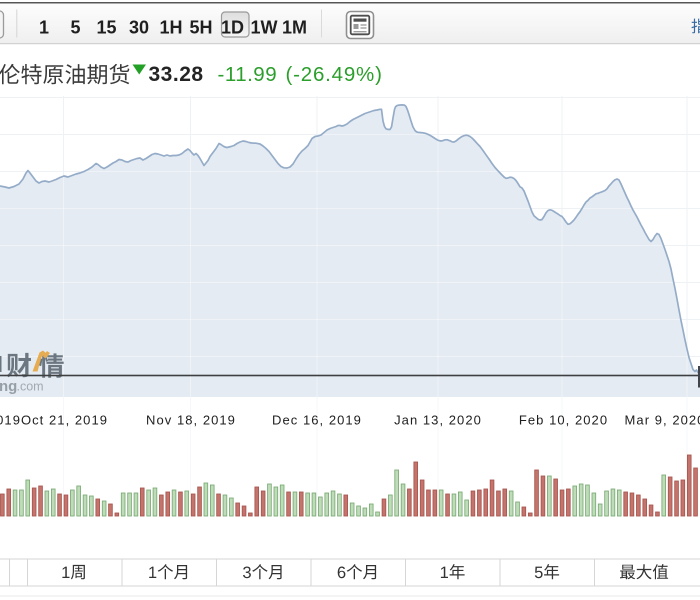 This screenshot has height=600, width=700. What do you see at coordinates (170, 28) in the screenshot?
I see `svg-text: 1H` at bounding box center [170, 28].